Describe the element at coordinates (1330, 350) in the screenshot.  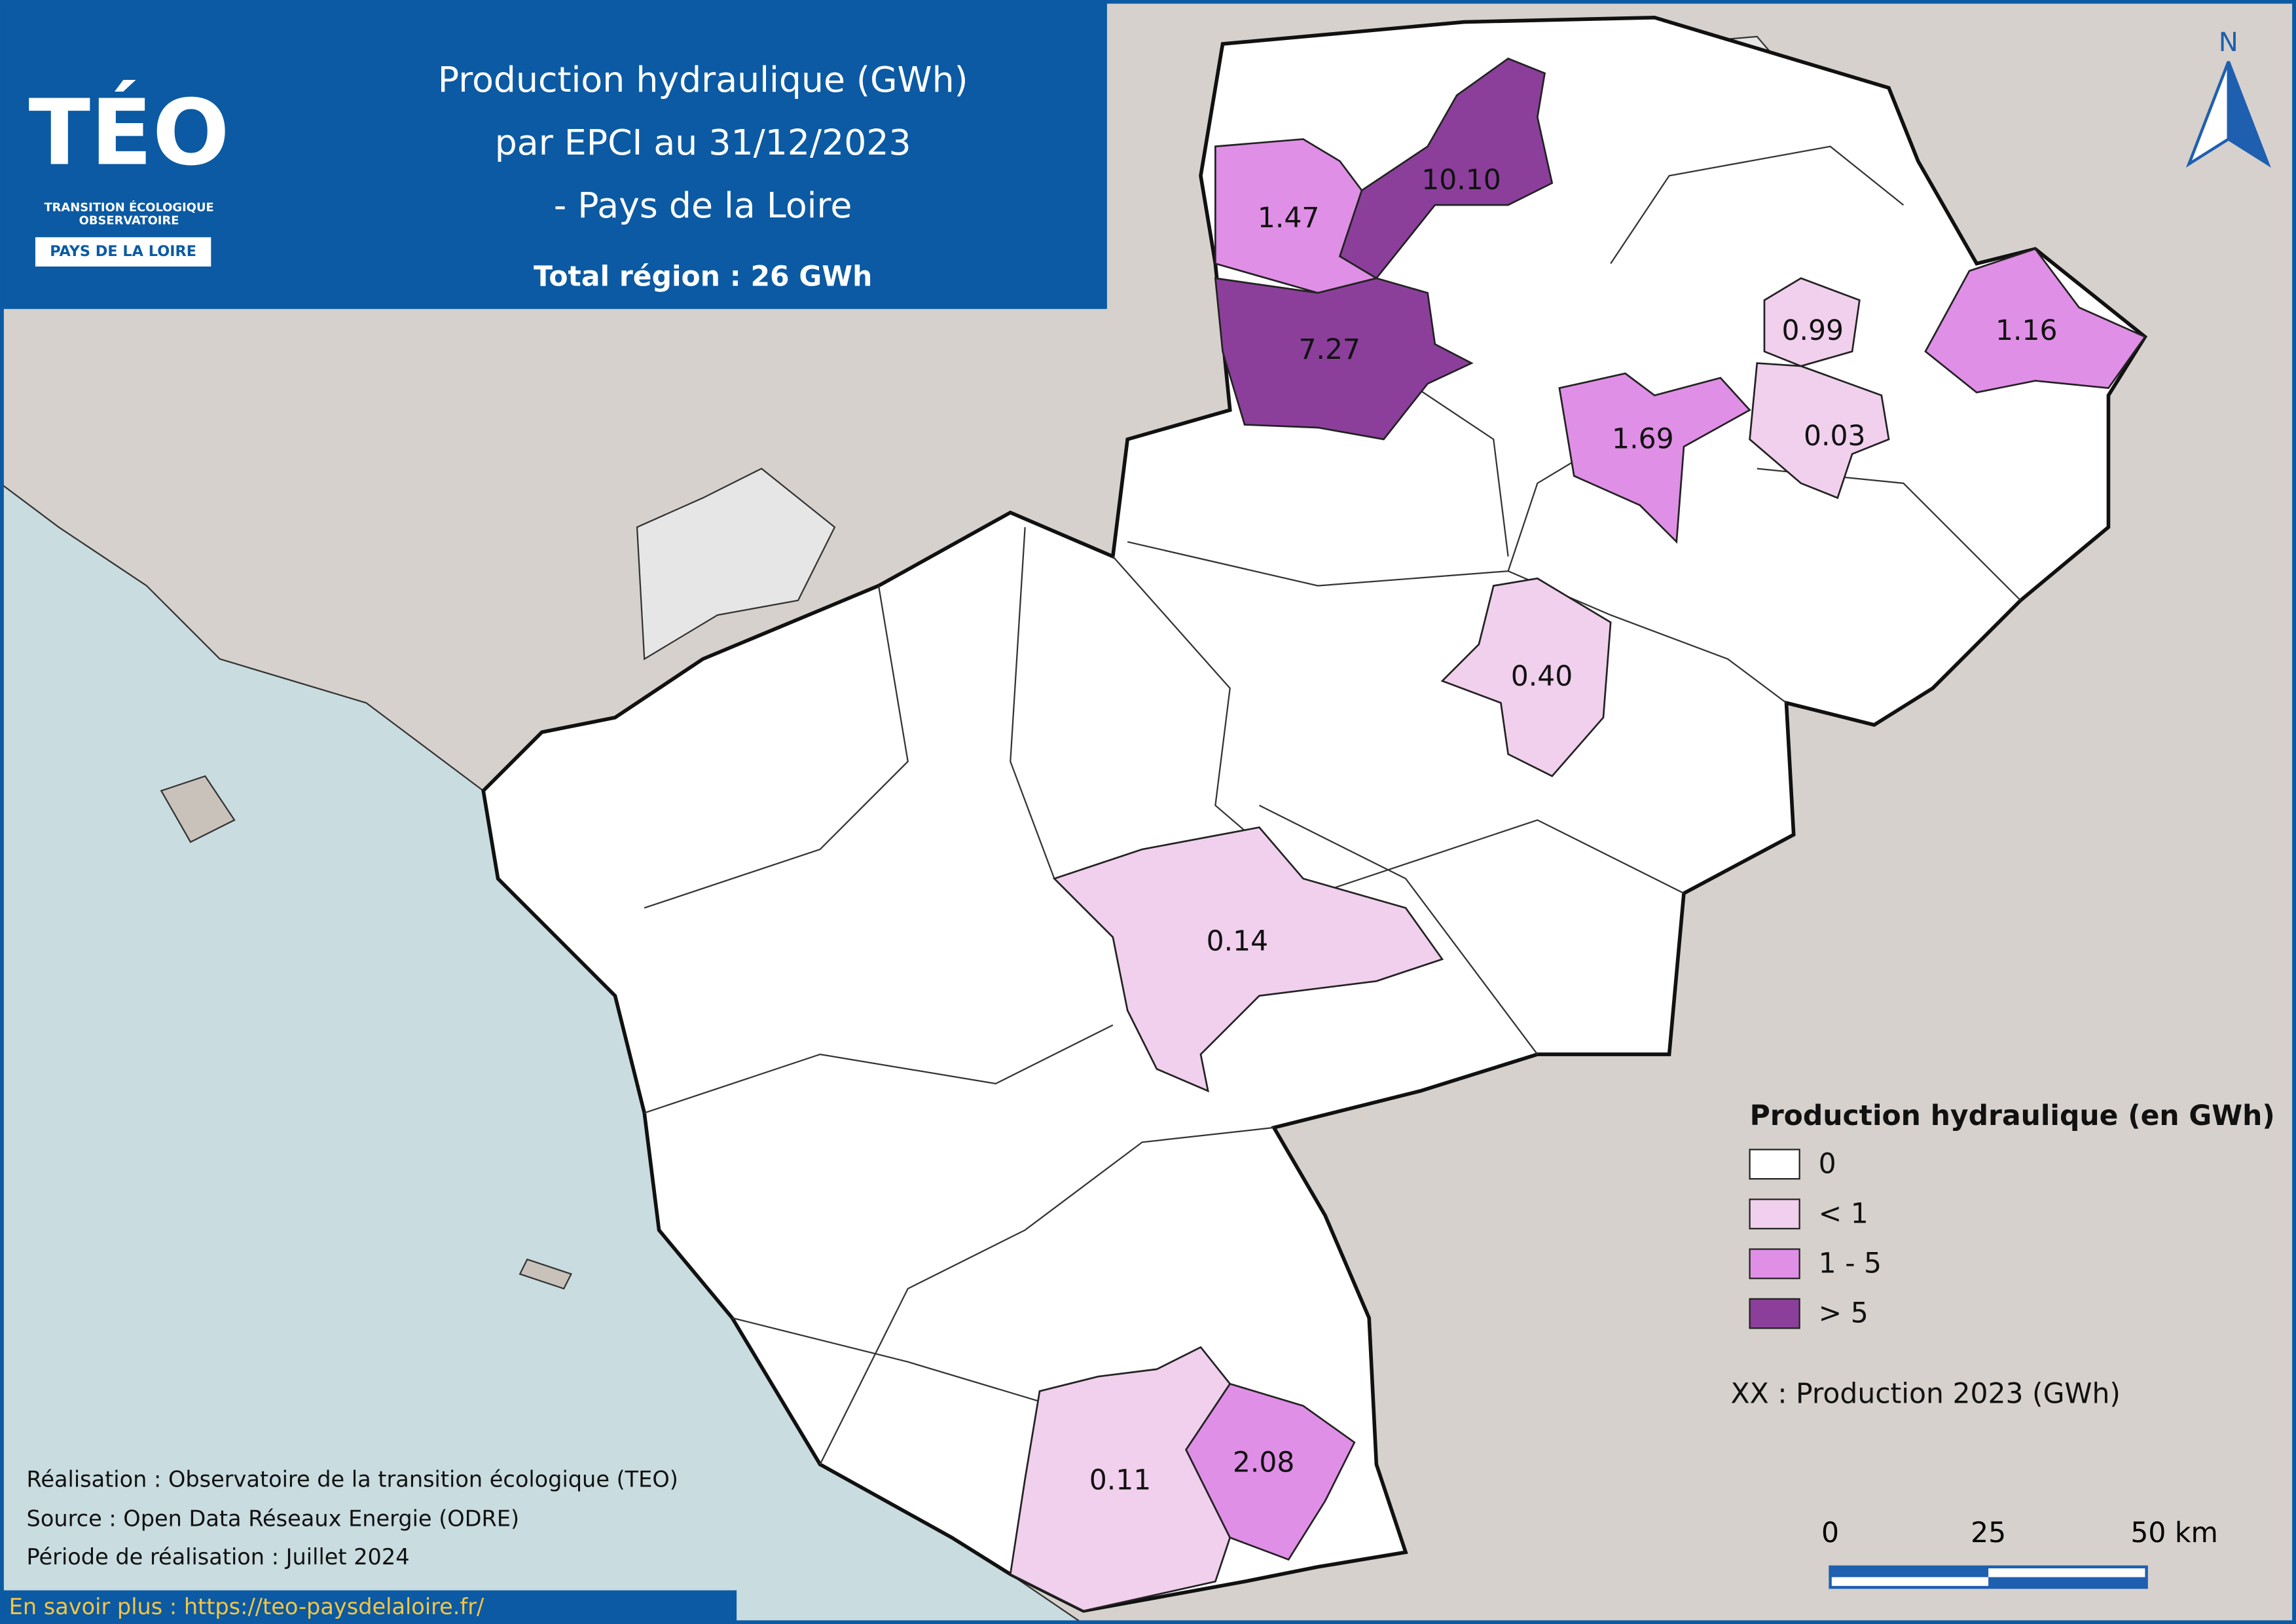
I see `map-label: 7.27` at that location.